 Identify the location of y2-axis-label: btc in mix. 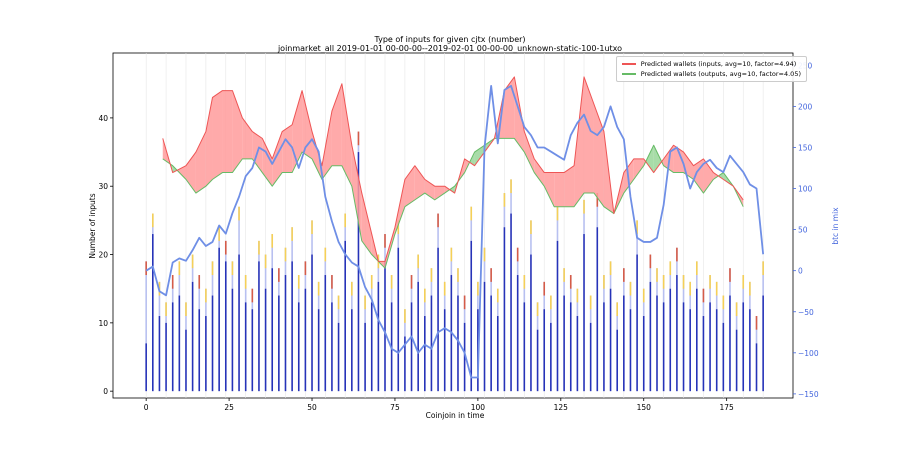
(835, 226).